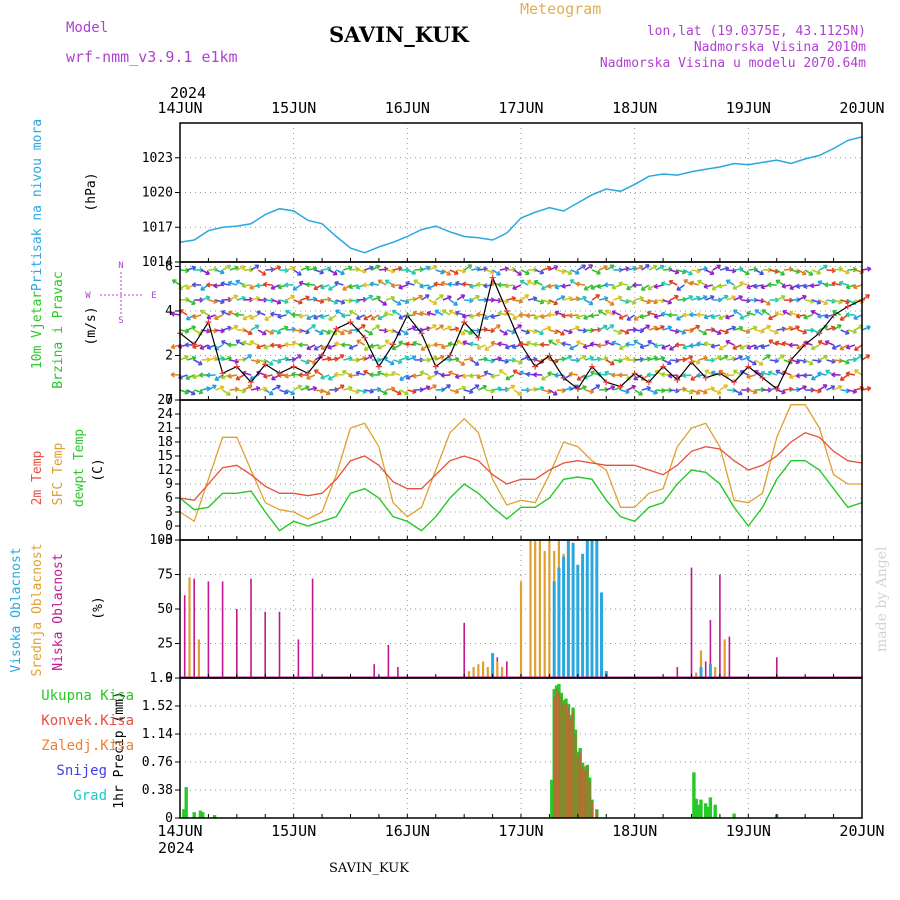 The height and width of the screenshot is (900, 900). I want to click on precip-legend-item: Konvek.Kisa, so click(87, 721).